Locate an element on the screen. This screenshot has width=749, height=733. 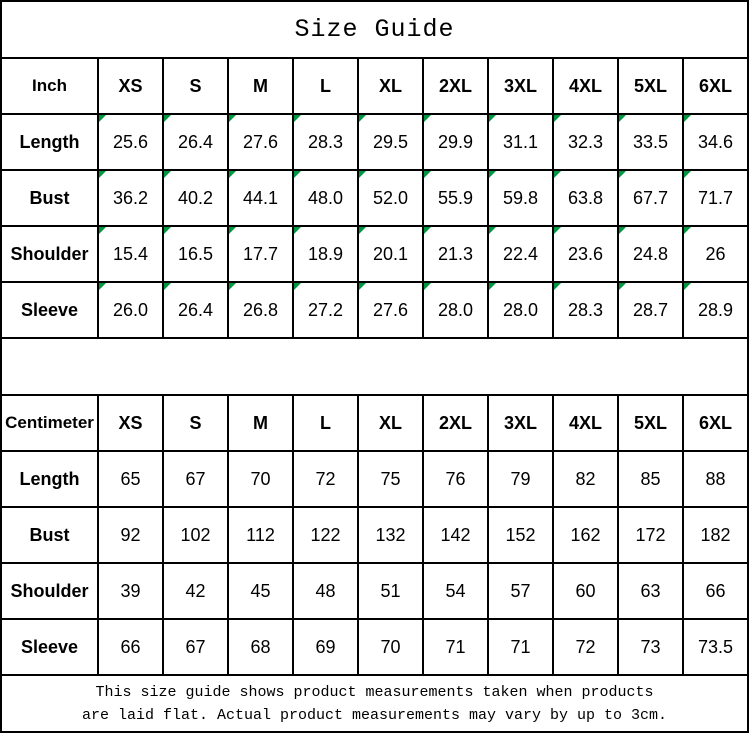
measure-value-cell: 82 is located at coordinates (585, 479).